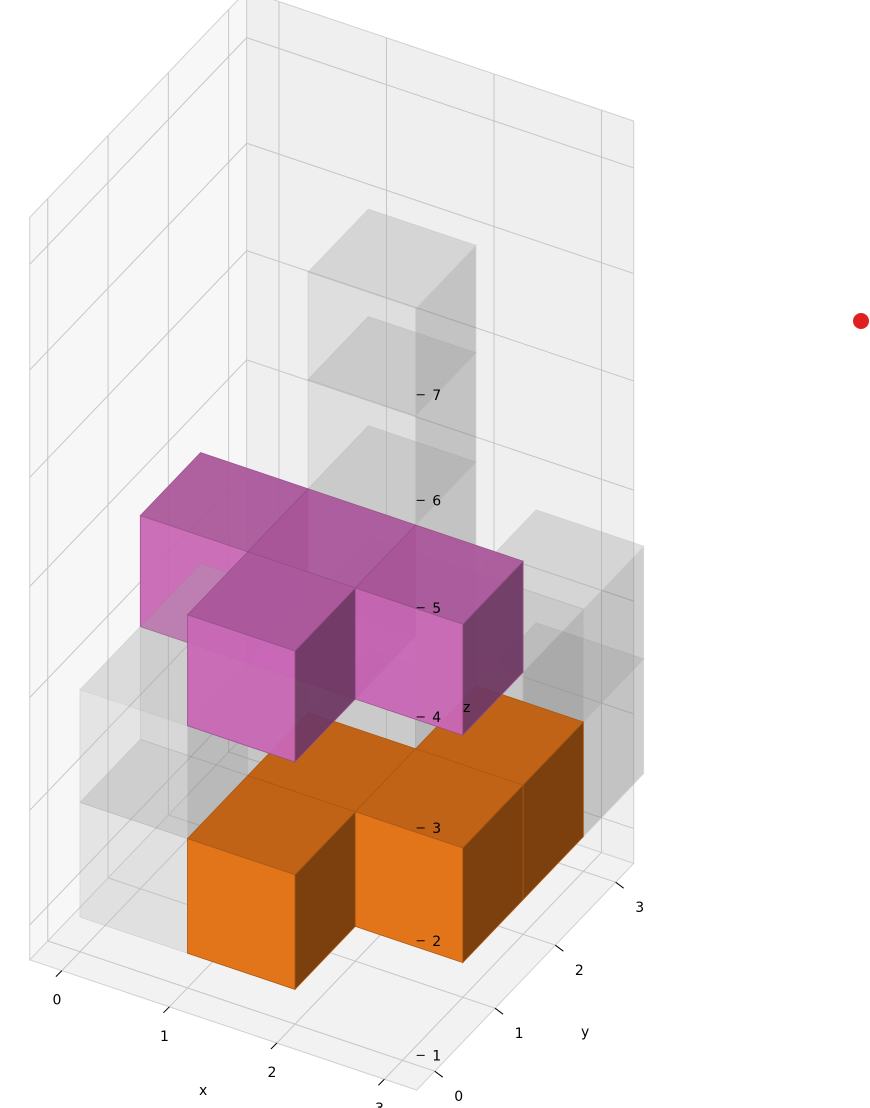 The width and height of the screenshot is (870, 1108). Describe the element at coordinates (436, 501) in the screenshot. I see `z-tick-label: 6` at that location.